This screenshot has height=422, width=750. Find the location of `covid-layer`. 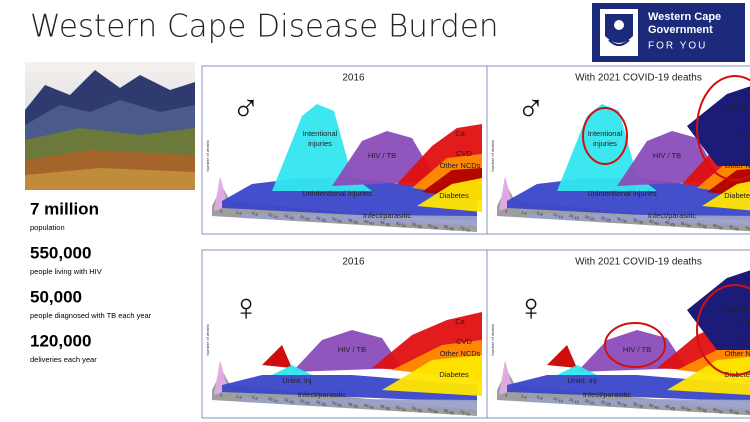

covid-layer is located at coordinates (718, 126).